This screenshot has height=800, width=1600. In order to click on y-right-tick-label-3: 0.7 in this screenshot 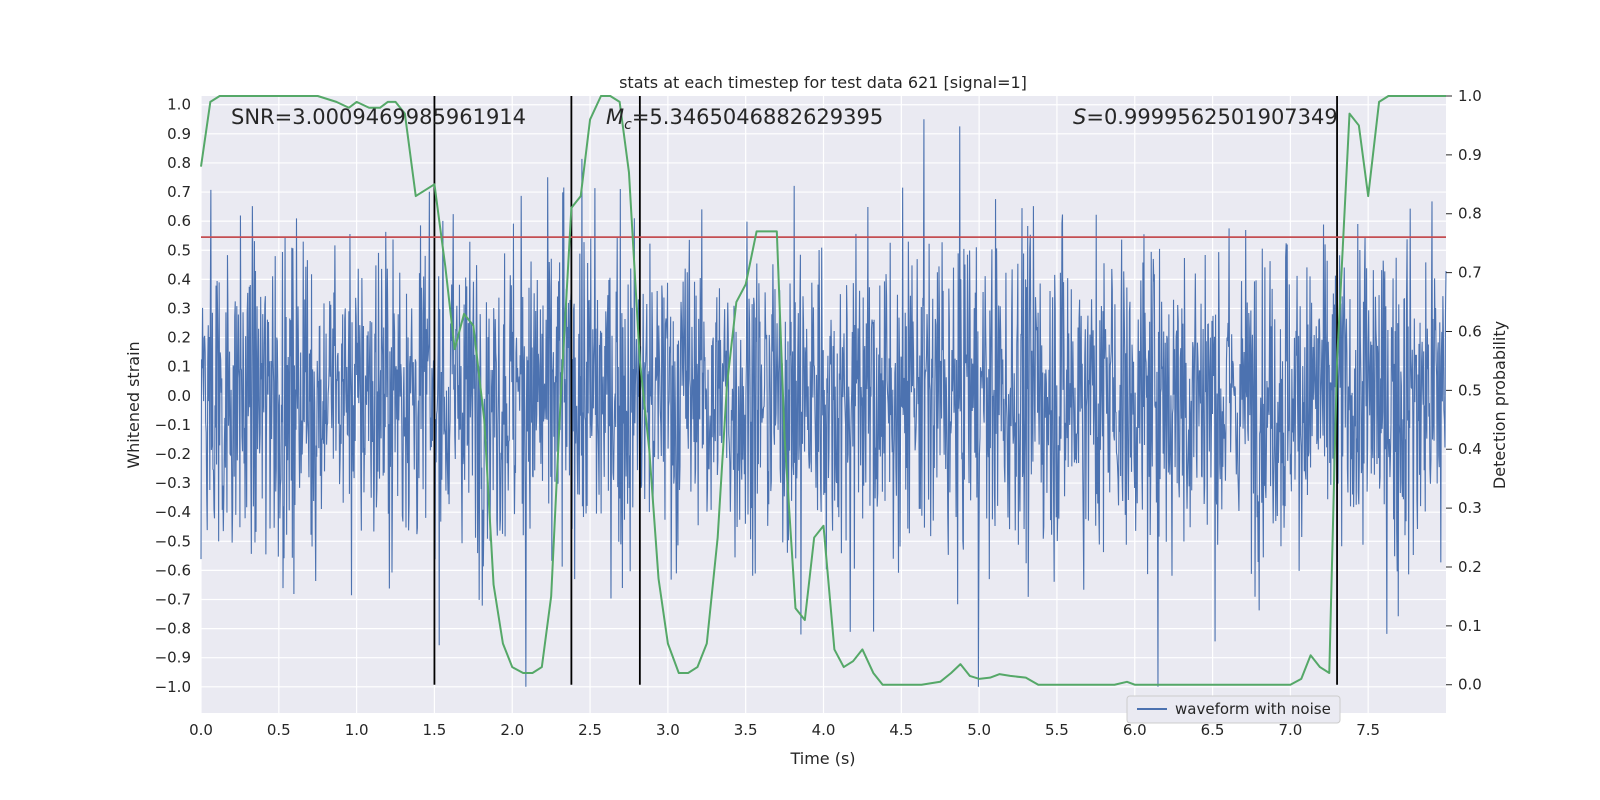, I will do `click(1470, 273)`.